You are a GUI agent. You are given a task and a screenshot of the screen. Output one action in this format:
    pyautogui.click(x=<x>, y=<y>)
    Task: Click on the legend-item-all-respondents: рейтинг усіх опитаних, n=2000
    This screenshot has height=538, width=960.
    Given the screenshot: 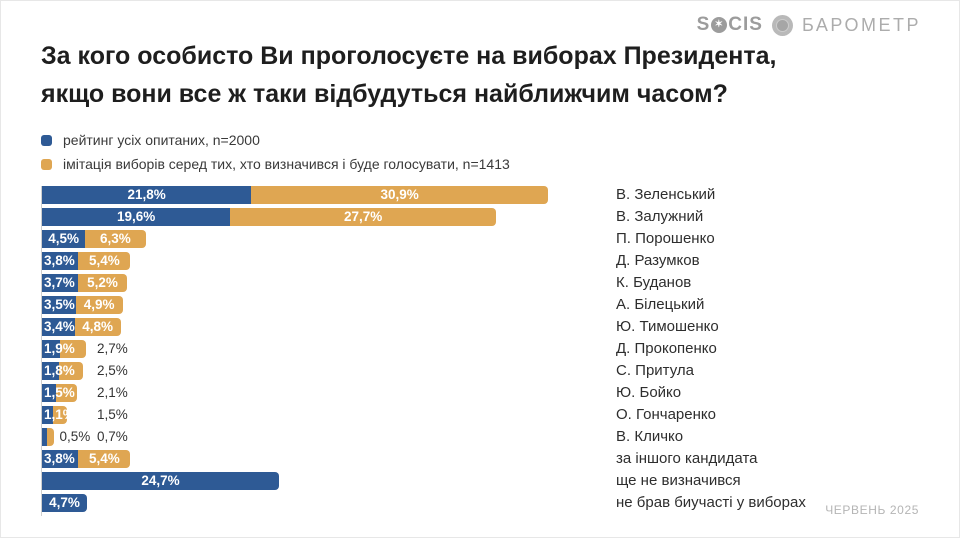 What is the action you would take?
    pyautogui.click(x=275, y=140)
    